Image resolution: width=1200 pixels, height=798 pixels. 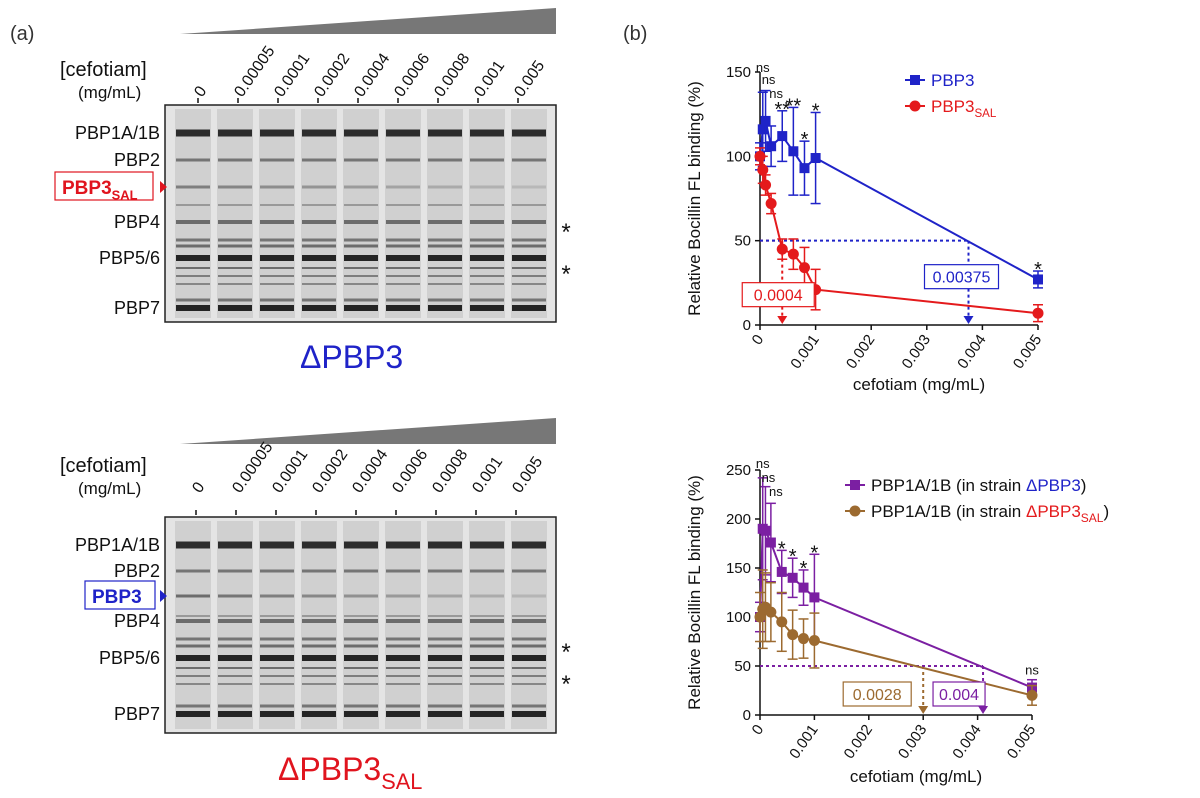 I want to click on series-line, so click(x=896, y=607).